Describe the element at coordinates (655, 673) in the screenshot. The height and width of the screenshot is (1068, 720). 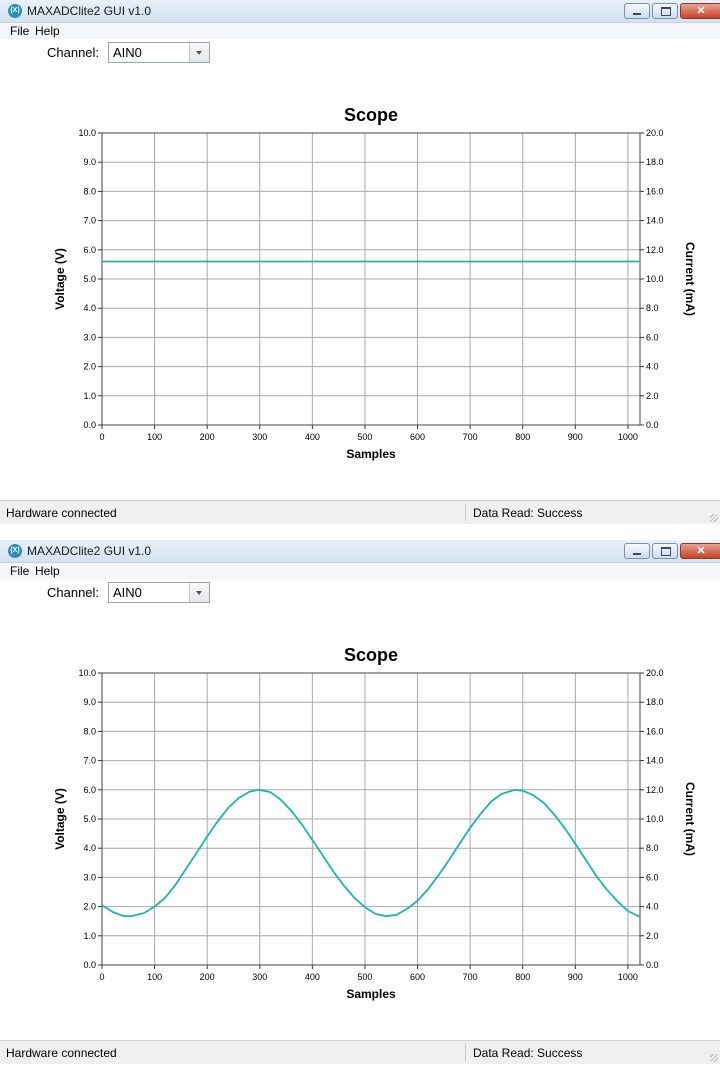
I see `y2-tick-label: 20.0` at that location.